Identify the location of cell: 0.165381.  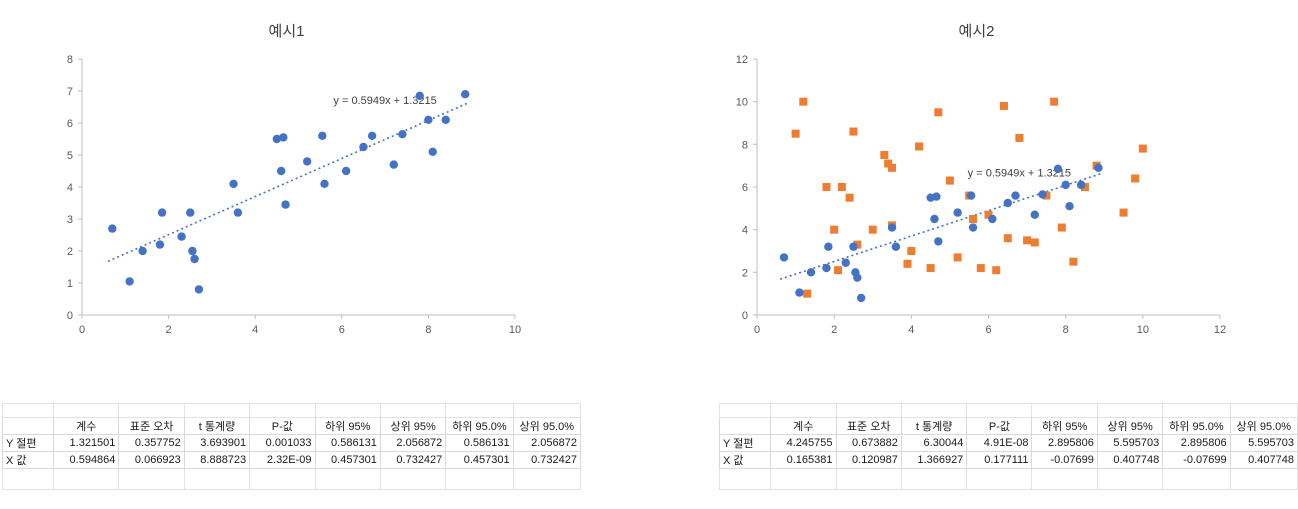
(803, 460).